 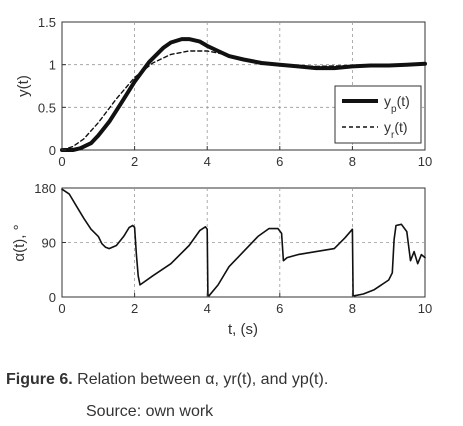 I want to click on top-y-tick-label: 1.5, so click(x=47, y=22).